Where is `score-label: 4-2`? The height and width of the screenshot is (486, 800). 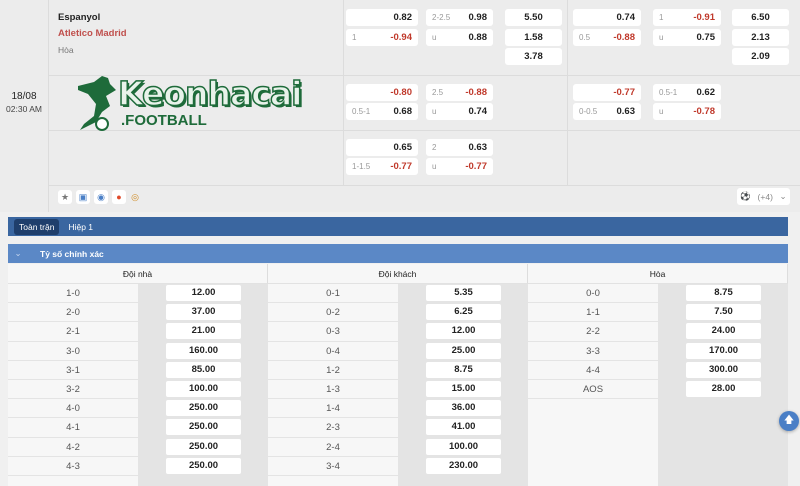 score-label: 4-2 is located at coordinates (73, 446).